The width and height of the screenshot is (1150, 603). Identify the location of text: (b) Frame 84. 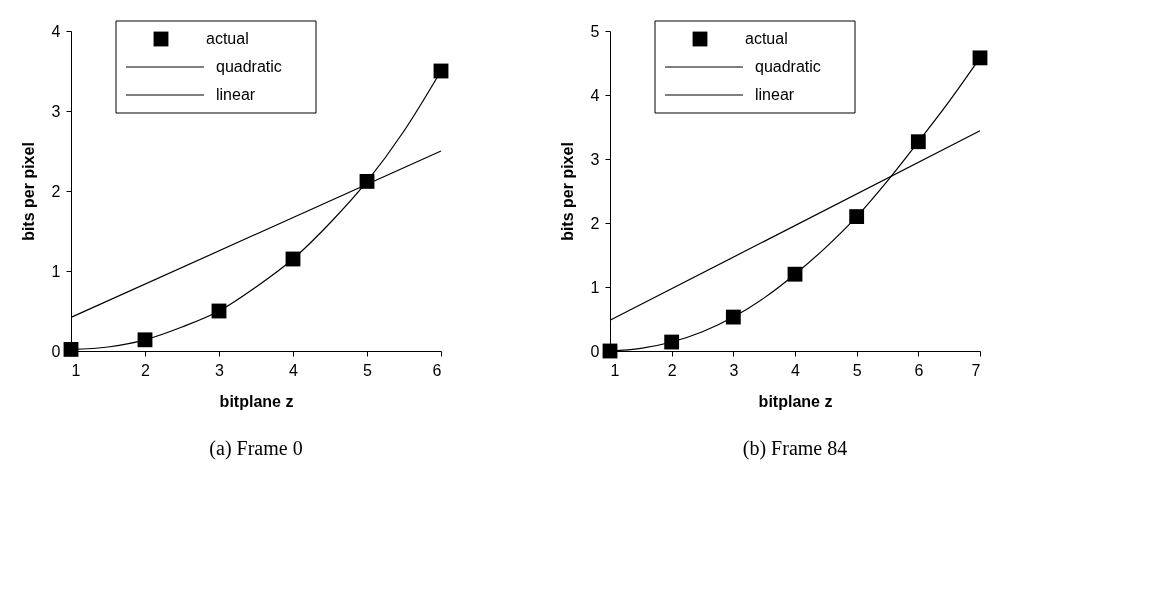
(795, 448).